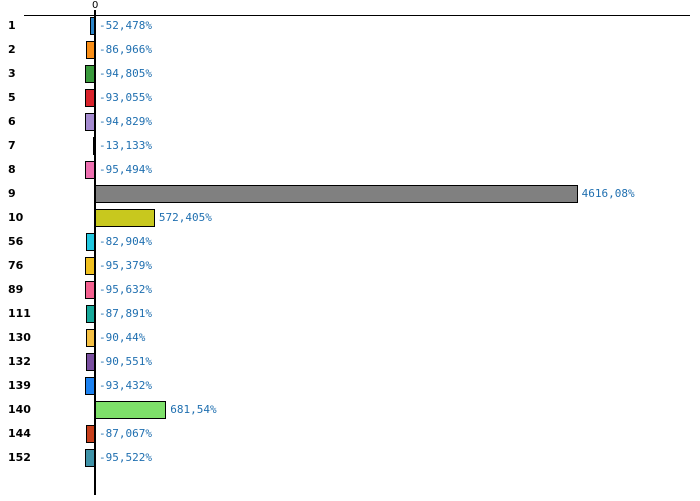 Image resolution: width=700 pixels, height=501 pixels. Describe the element at coordinates (125, 145) in the screenshot. I see `bar-value-label: -13,133%` at that location.